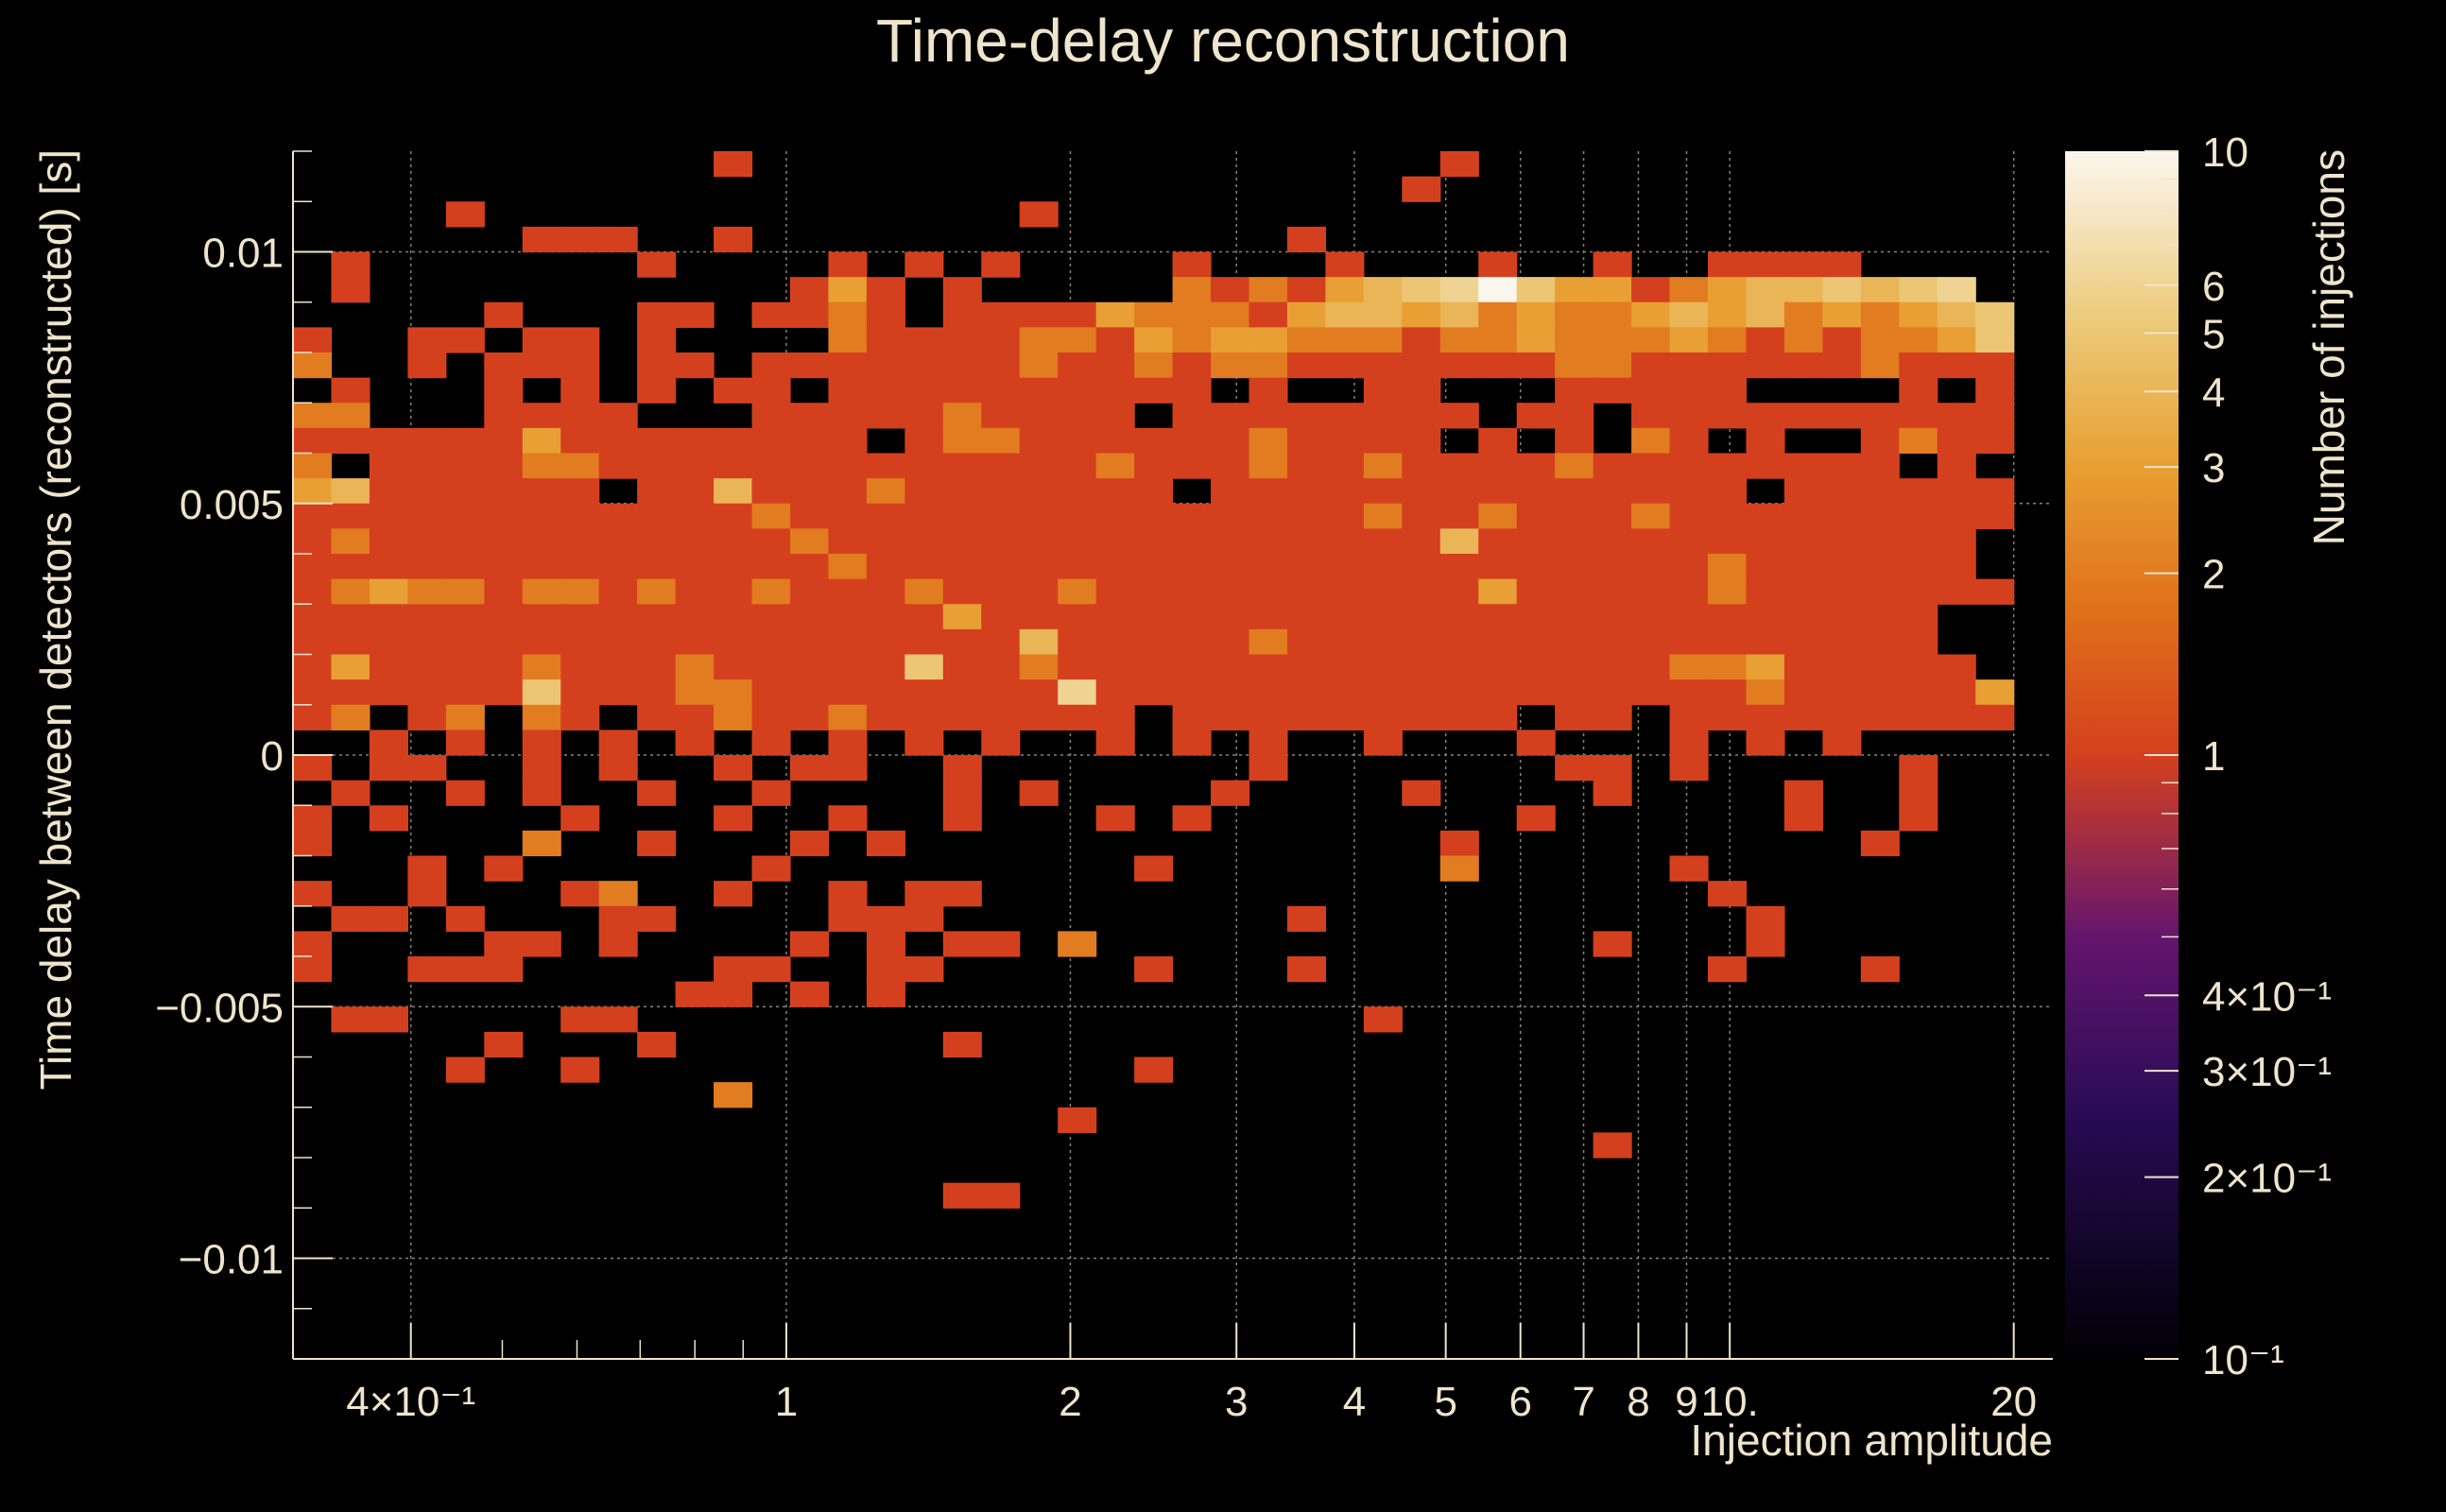 The width and height of the screenshot is (2446, 1512). Describe the element at coordinates (1445, 1402) in the screenshot. I see `x-tick-label: 5` at that location.